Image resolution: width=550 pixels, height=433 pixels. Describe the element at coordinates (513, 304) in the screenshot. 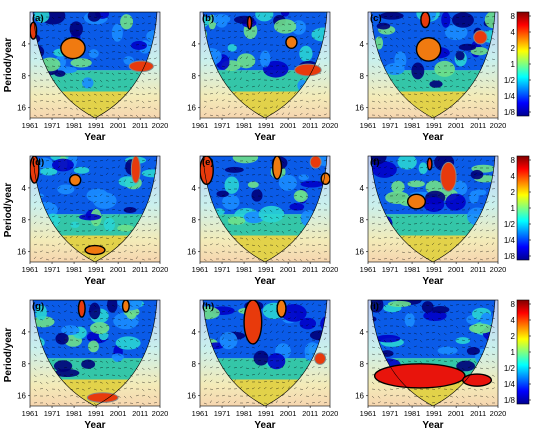

I see `colorbar-tick-label: 8` at that location.